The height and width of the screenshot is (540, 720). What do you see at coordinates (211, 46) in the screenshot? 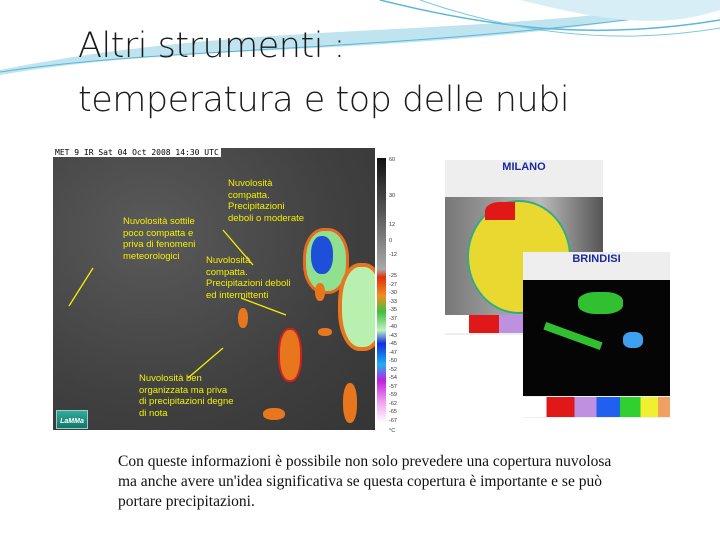
I see `slide-title-line-1: Altri strumenti :` at bounding box center [211, 46].